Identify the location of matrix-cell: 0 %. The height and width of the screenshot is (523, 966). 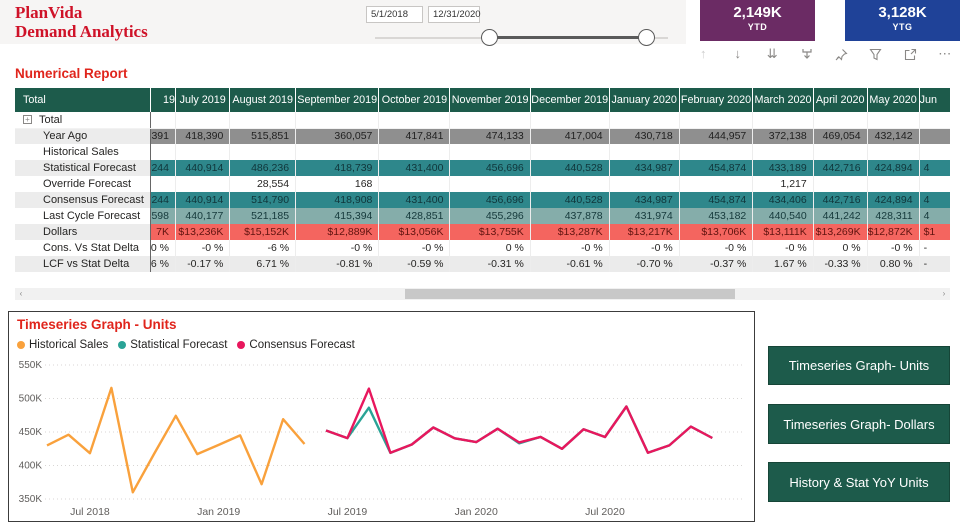
(840, 248).